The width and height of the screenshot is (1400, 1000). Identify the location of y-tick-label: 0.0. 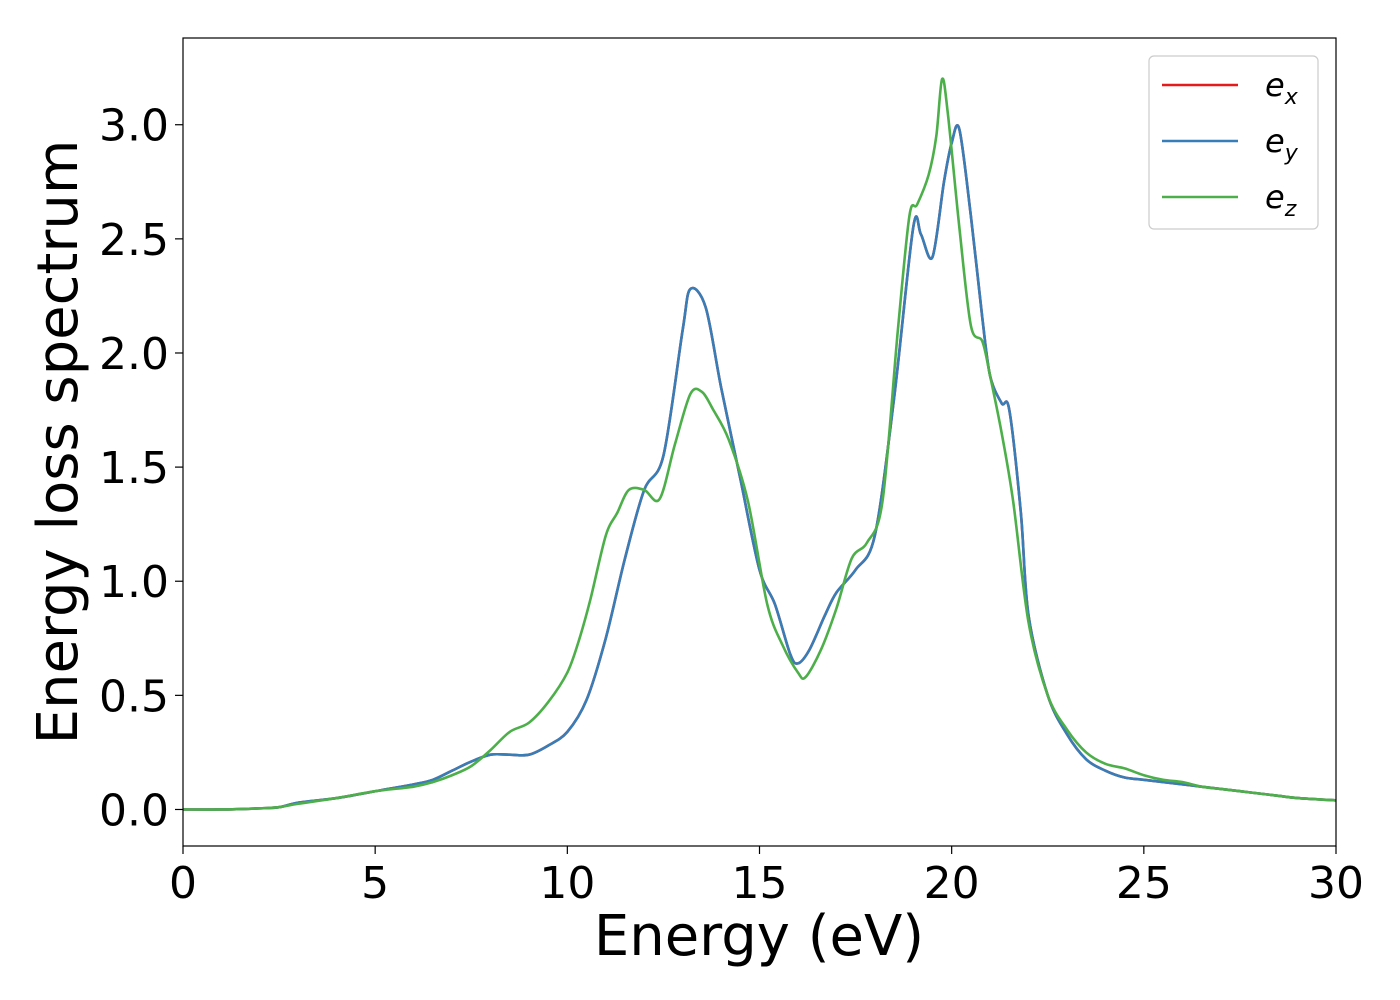
(134, 810).